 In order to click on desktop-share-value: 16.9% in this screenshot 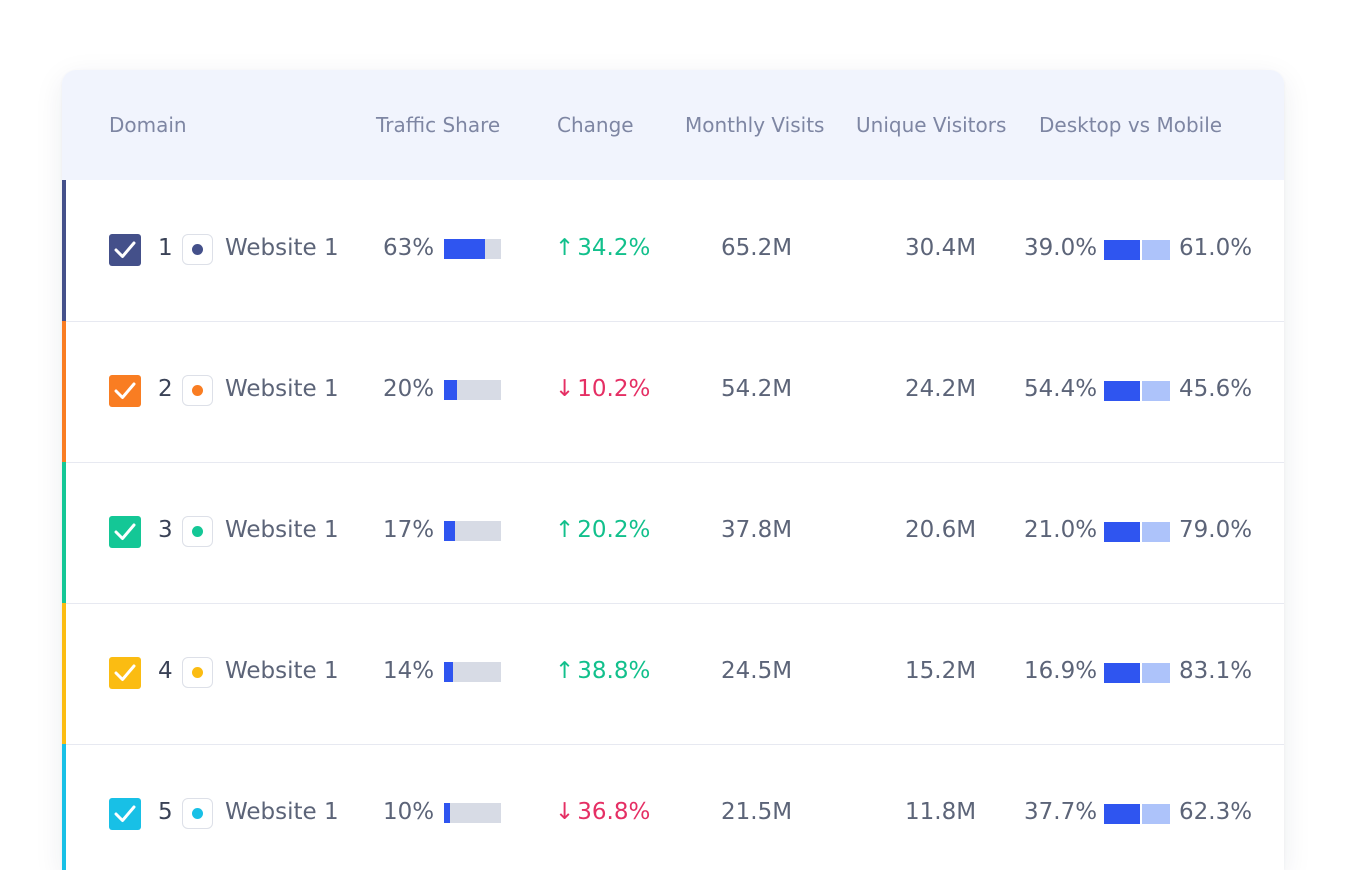, I will do `click(1061, 671)`.